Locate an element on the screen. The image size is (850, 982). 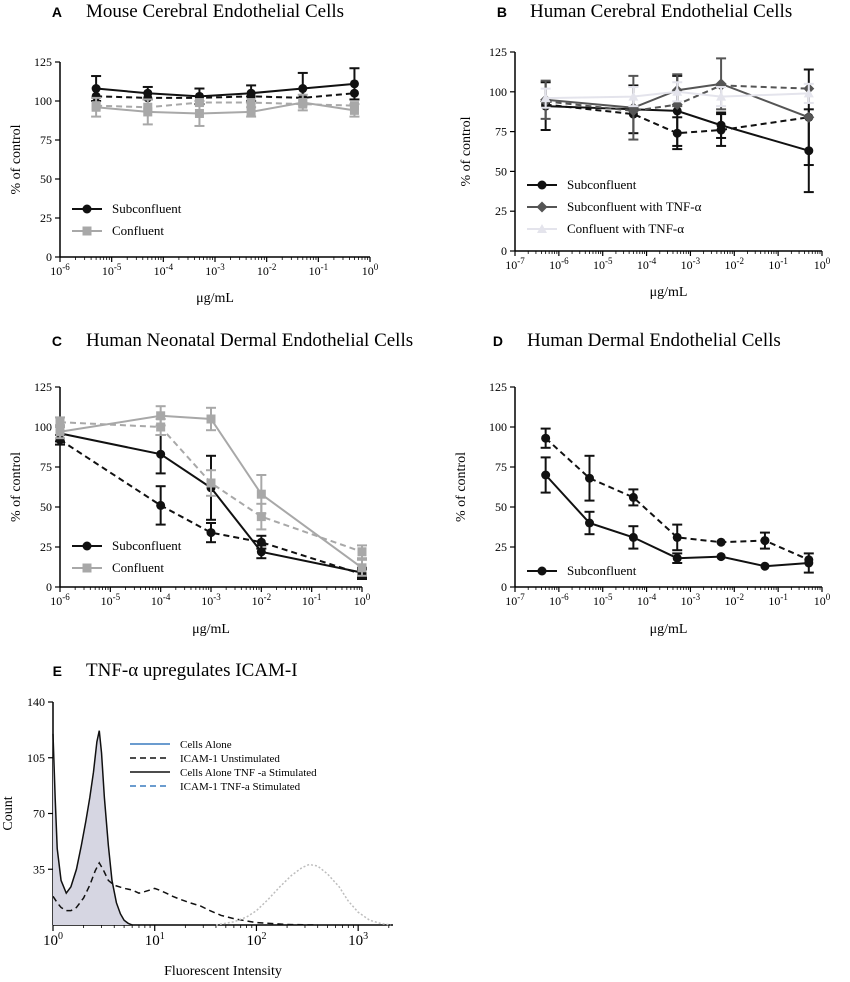
x-tick-exponent: -6 is located at coordinates (66, 597).